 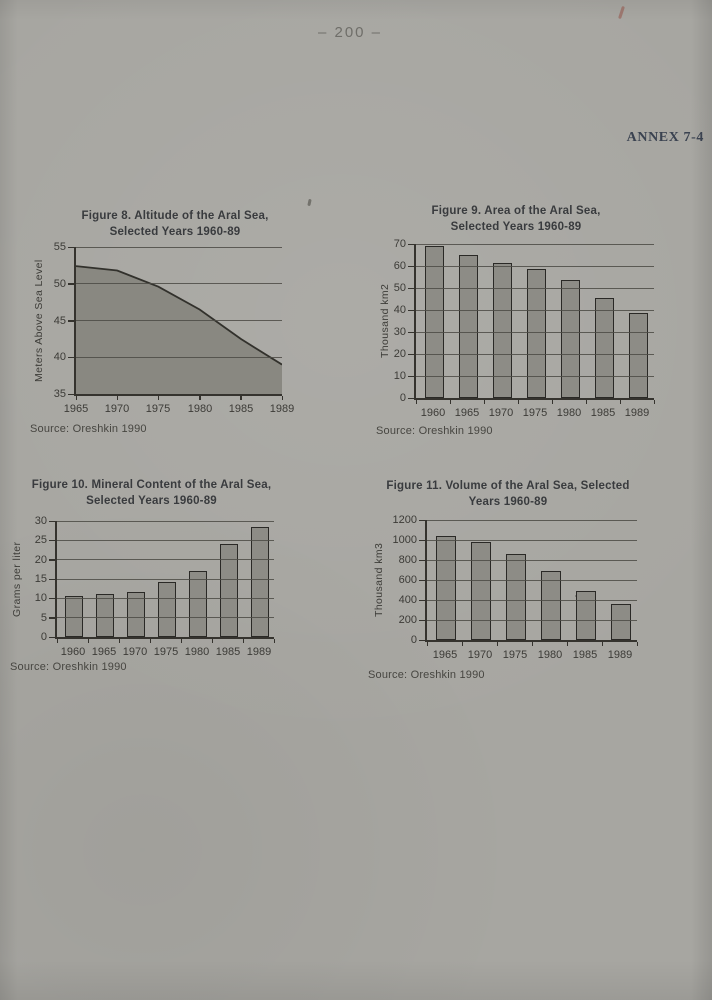 I want to click on bar-1989, so click(x=260, y=582).